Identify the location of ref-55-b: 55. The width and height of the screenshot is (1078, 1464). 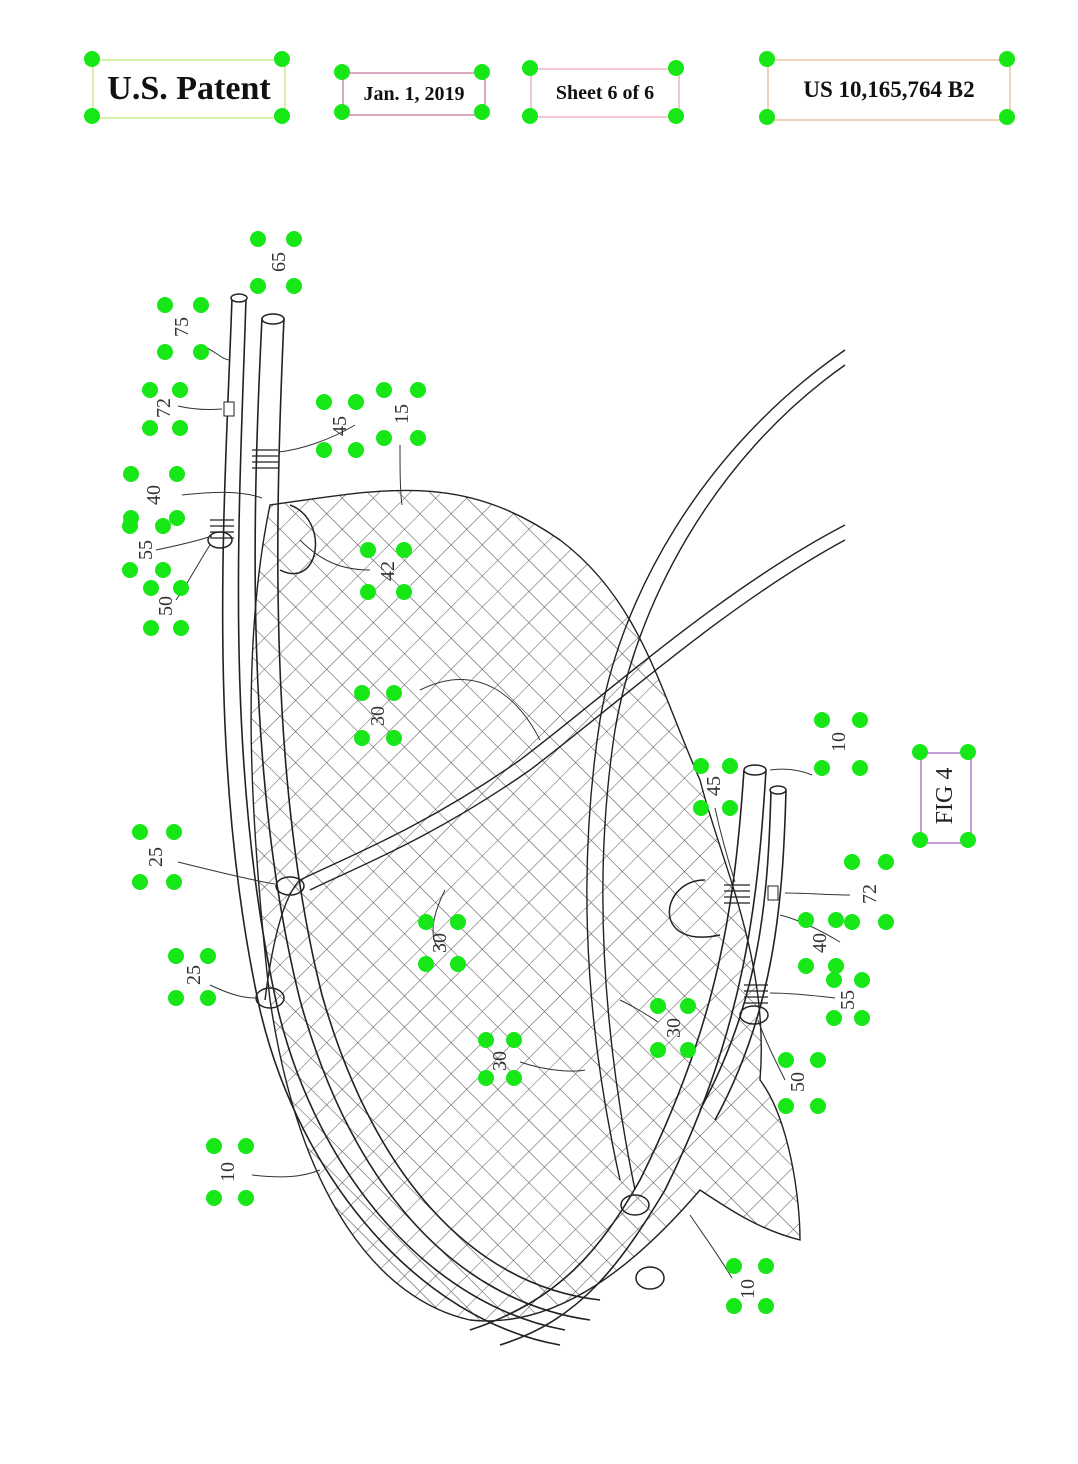
(848, 1000).